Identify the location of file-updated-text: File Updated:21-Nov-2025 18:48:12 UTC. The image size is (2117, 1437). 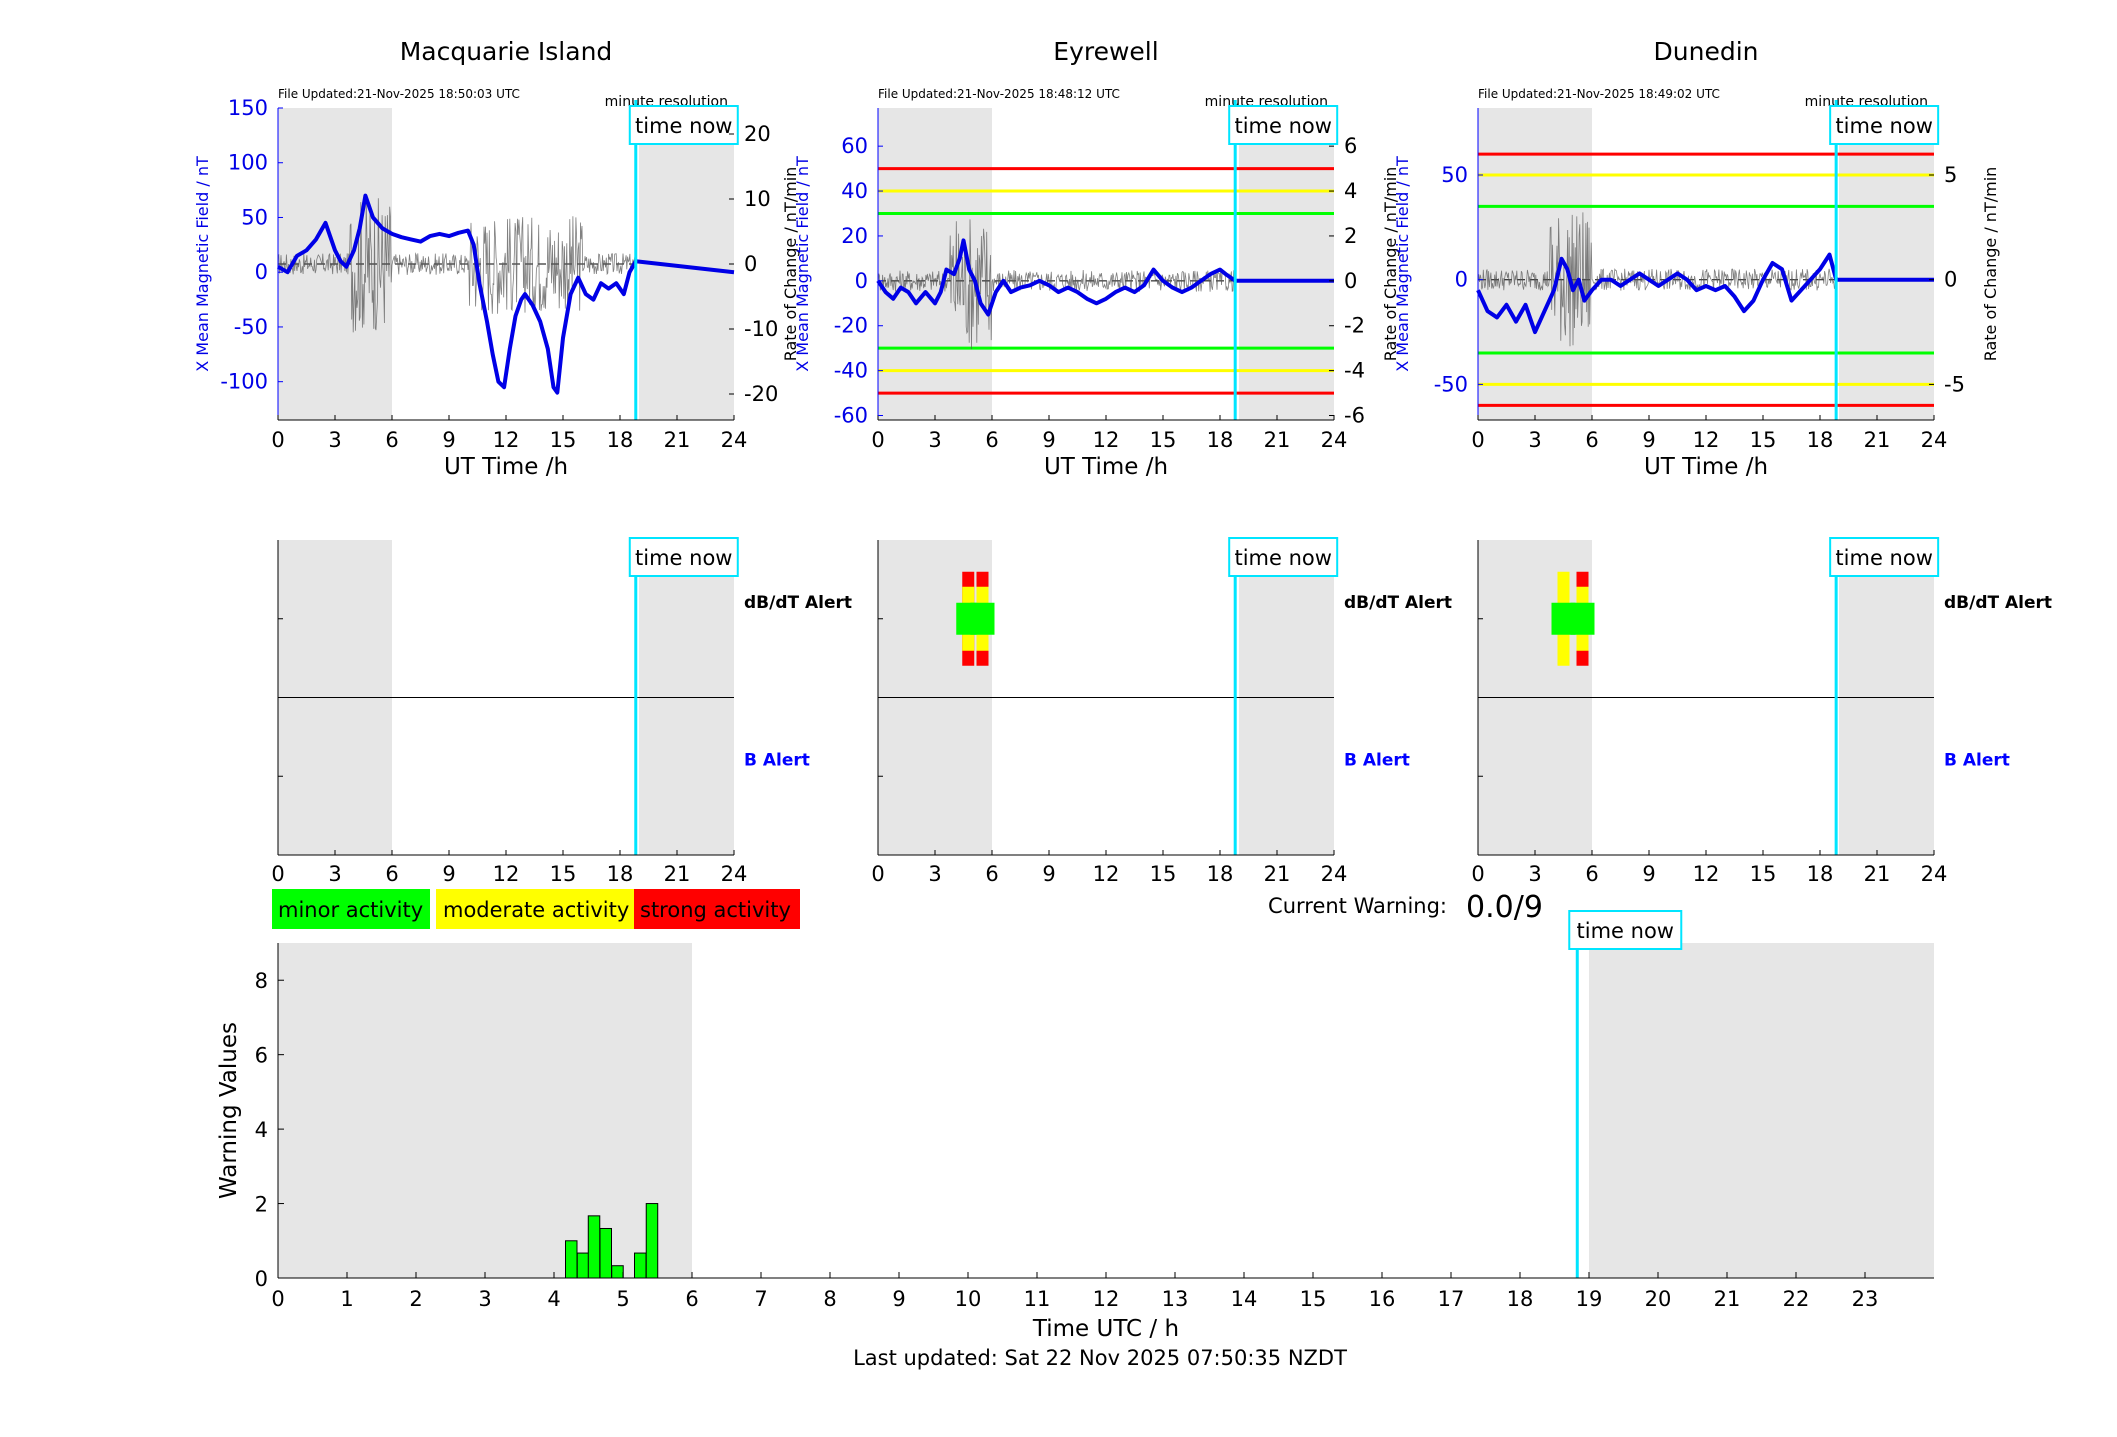
(999, 94).